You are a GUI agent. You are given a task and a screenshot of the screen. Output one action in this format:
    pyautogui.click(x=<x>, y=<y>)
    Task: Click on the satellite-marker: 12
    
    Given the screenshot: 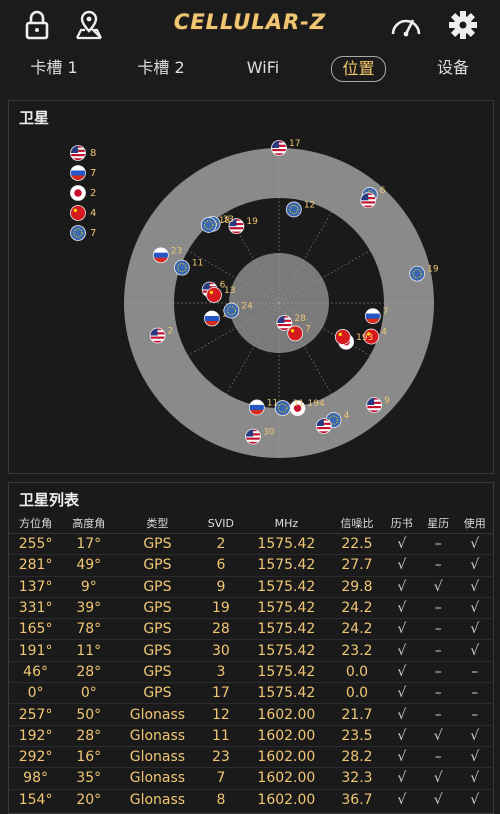 What is the action you would take?
    pyautogui.click(x=300, y=209)
    